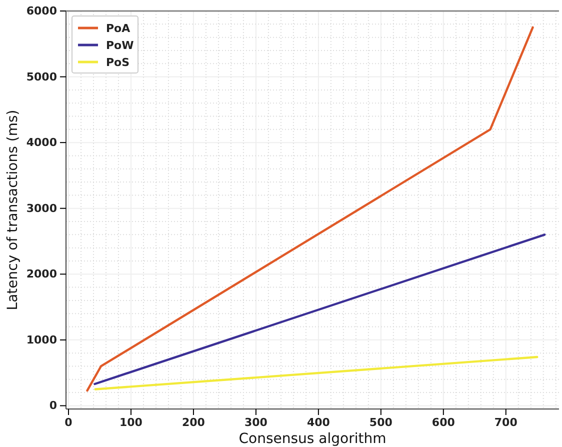  I want to click on y-tick-label: 3000, so click(42, 208).